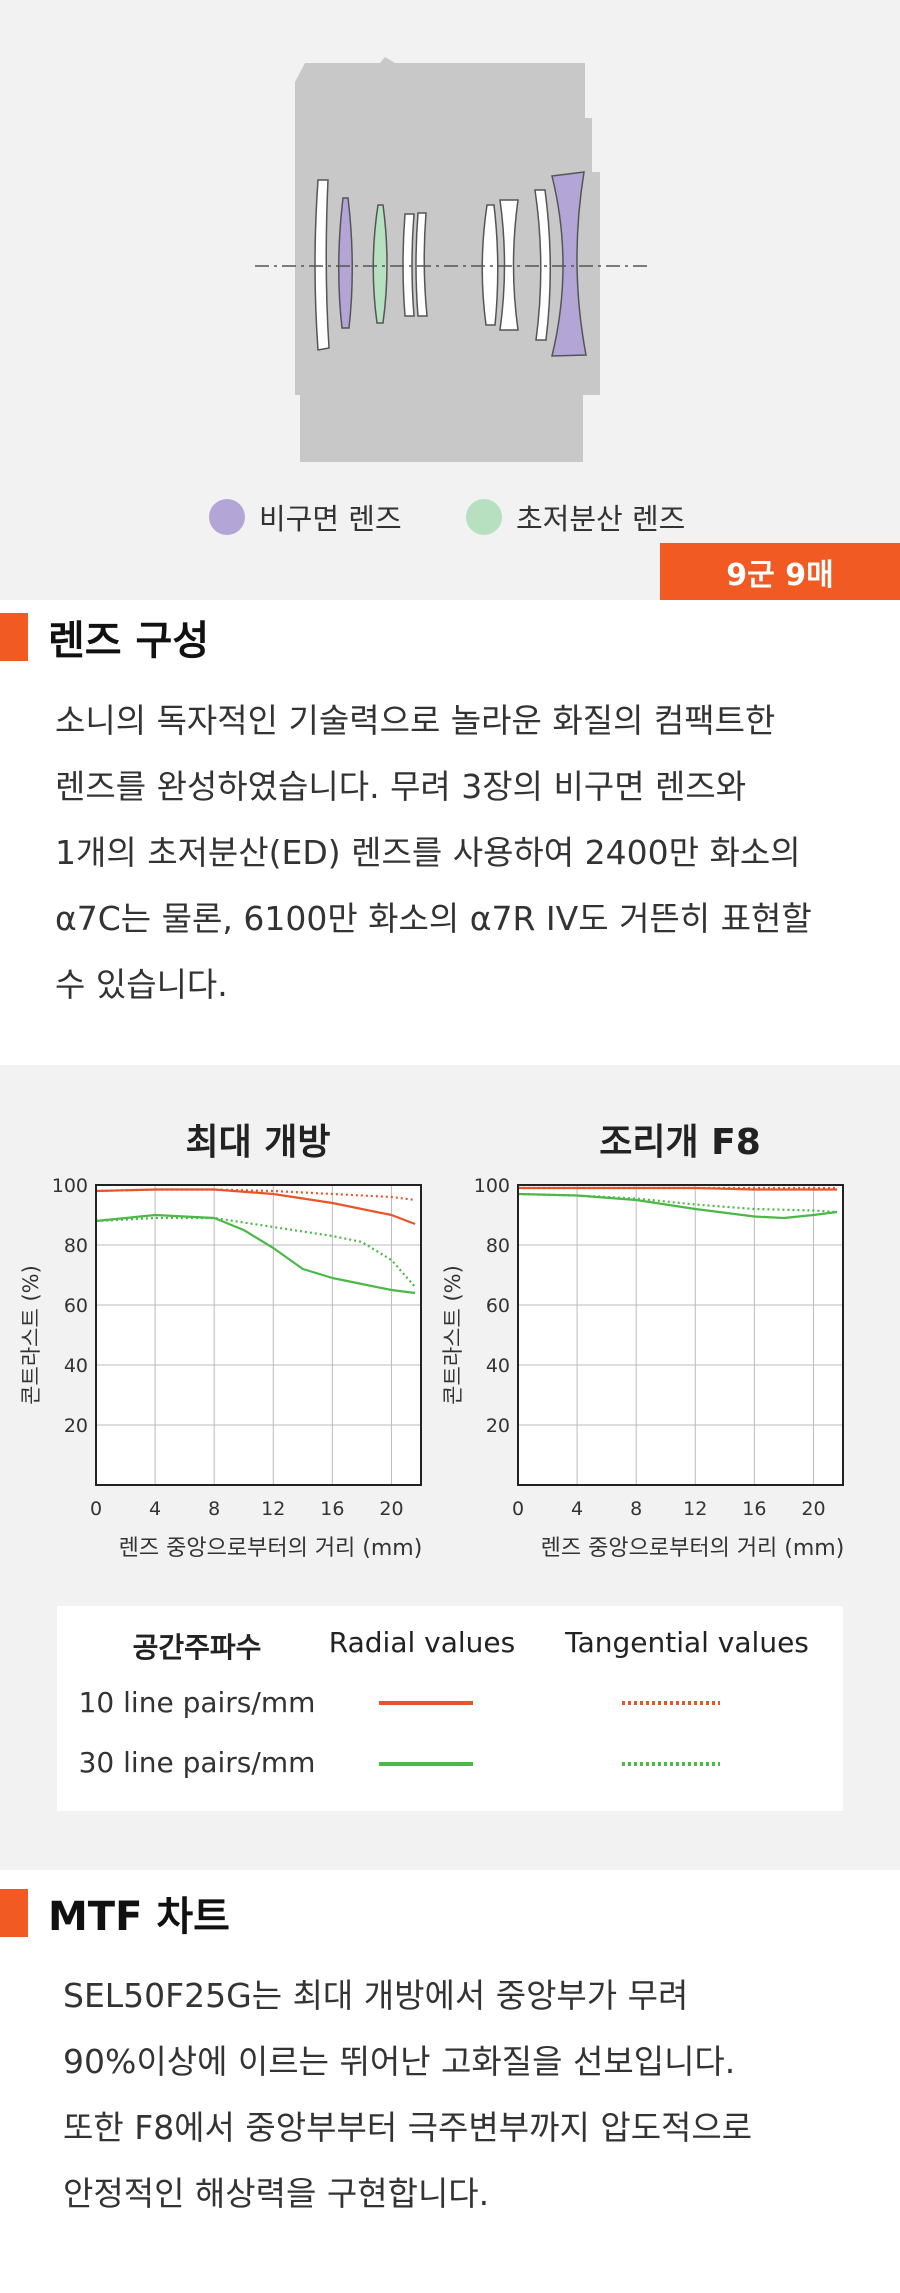  I want to click on mtf-section-title: MTF 차트, so click(139, 1917).